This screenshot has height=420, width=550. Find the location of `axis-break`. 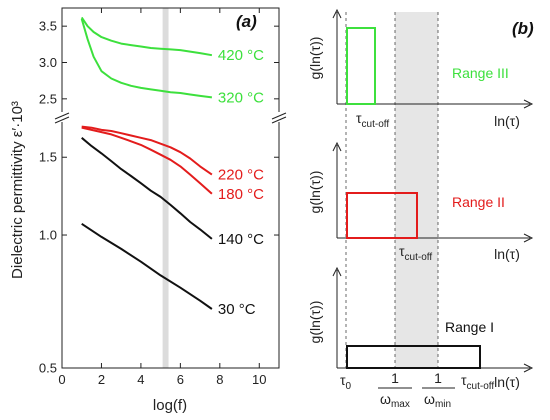

axis-break is located at coordinates (170, 118).